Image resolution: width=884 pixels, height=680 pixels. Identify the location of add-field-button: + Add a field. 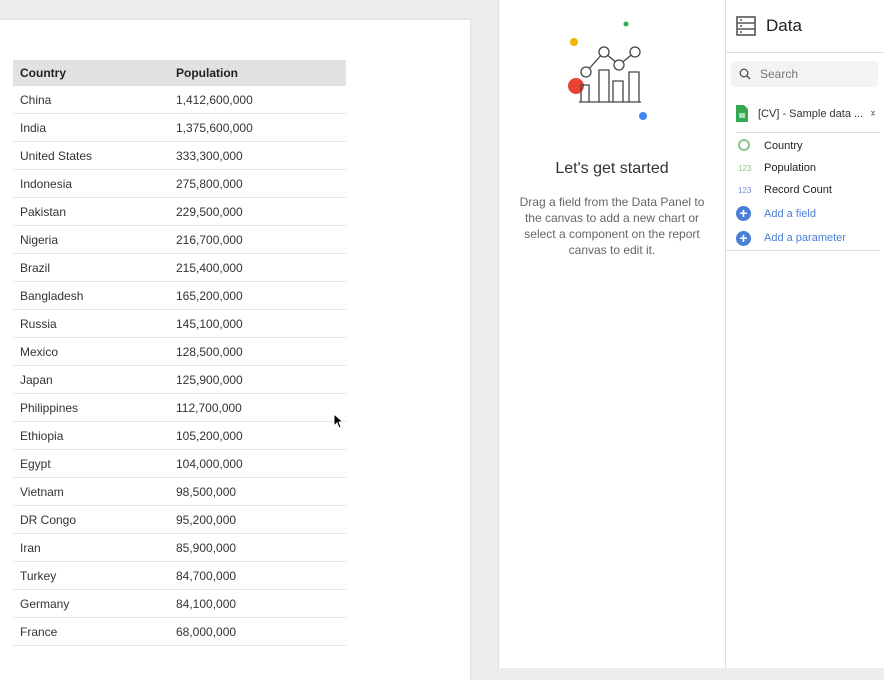
(805, 213).